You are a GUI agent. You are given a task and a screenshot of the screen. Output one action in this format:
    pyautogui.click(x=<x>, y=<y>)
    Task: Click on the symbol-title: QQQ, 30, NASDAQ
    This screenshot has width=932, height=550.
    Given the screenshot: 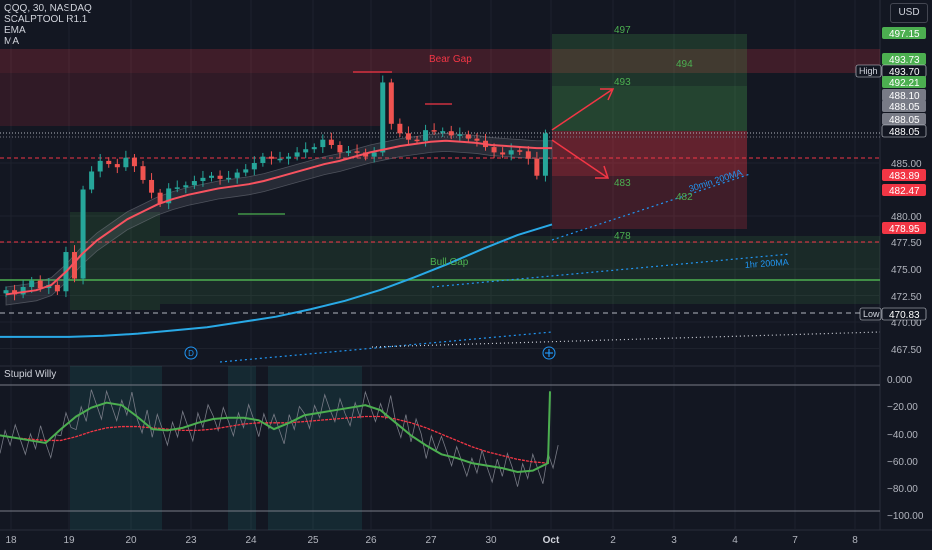 What is the action you would take?
    pyautogui.click(x=48, y=8)
    